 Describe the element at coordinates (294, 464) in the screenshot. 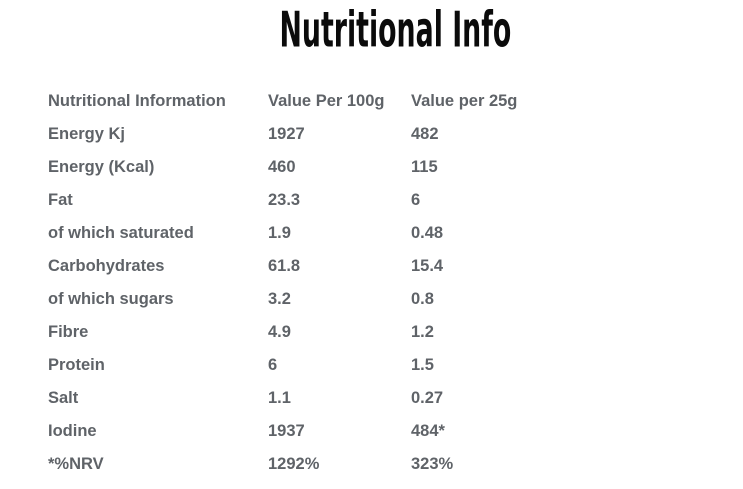

I see `cell-value-per-100g: 1292%` at that location.